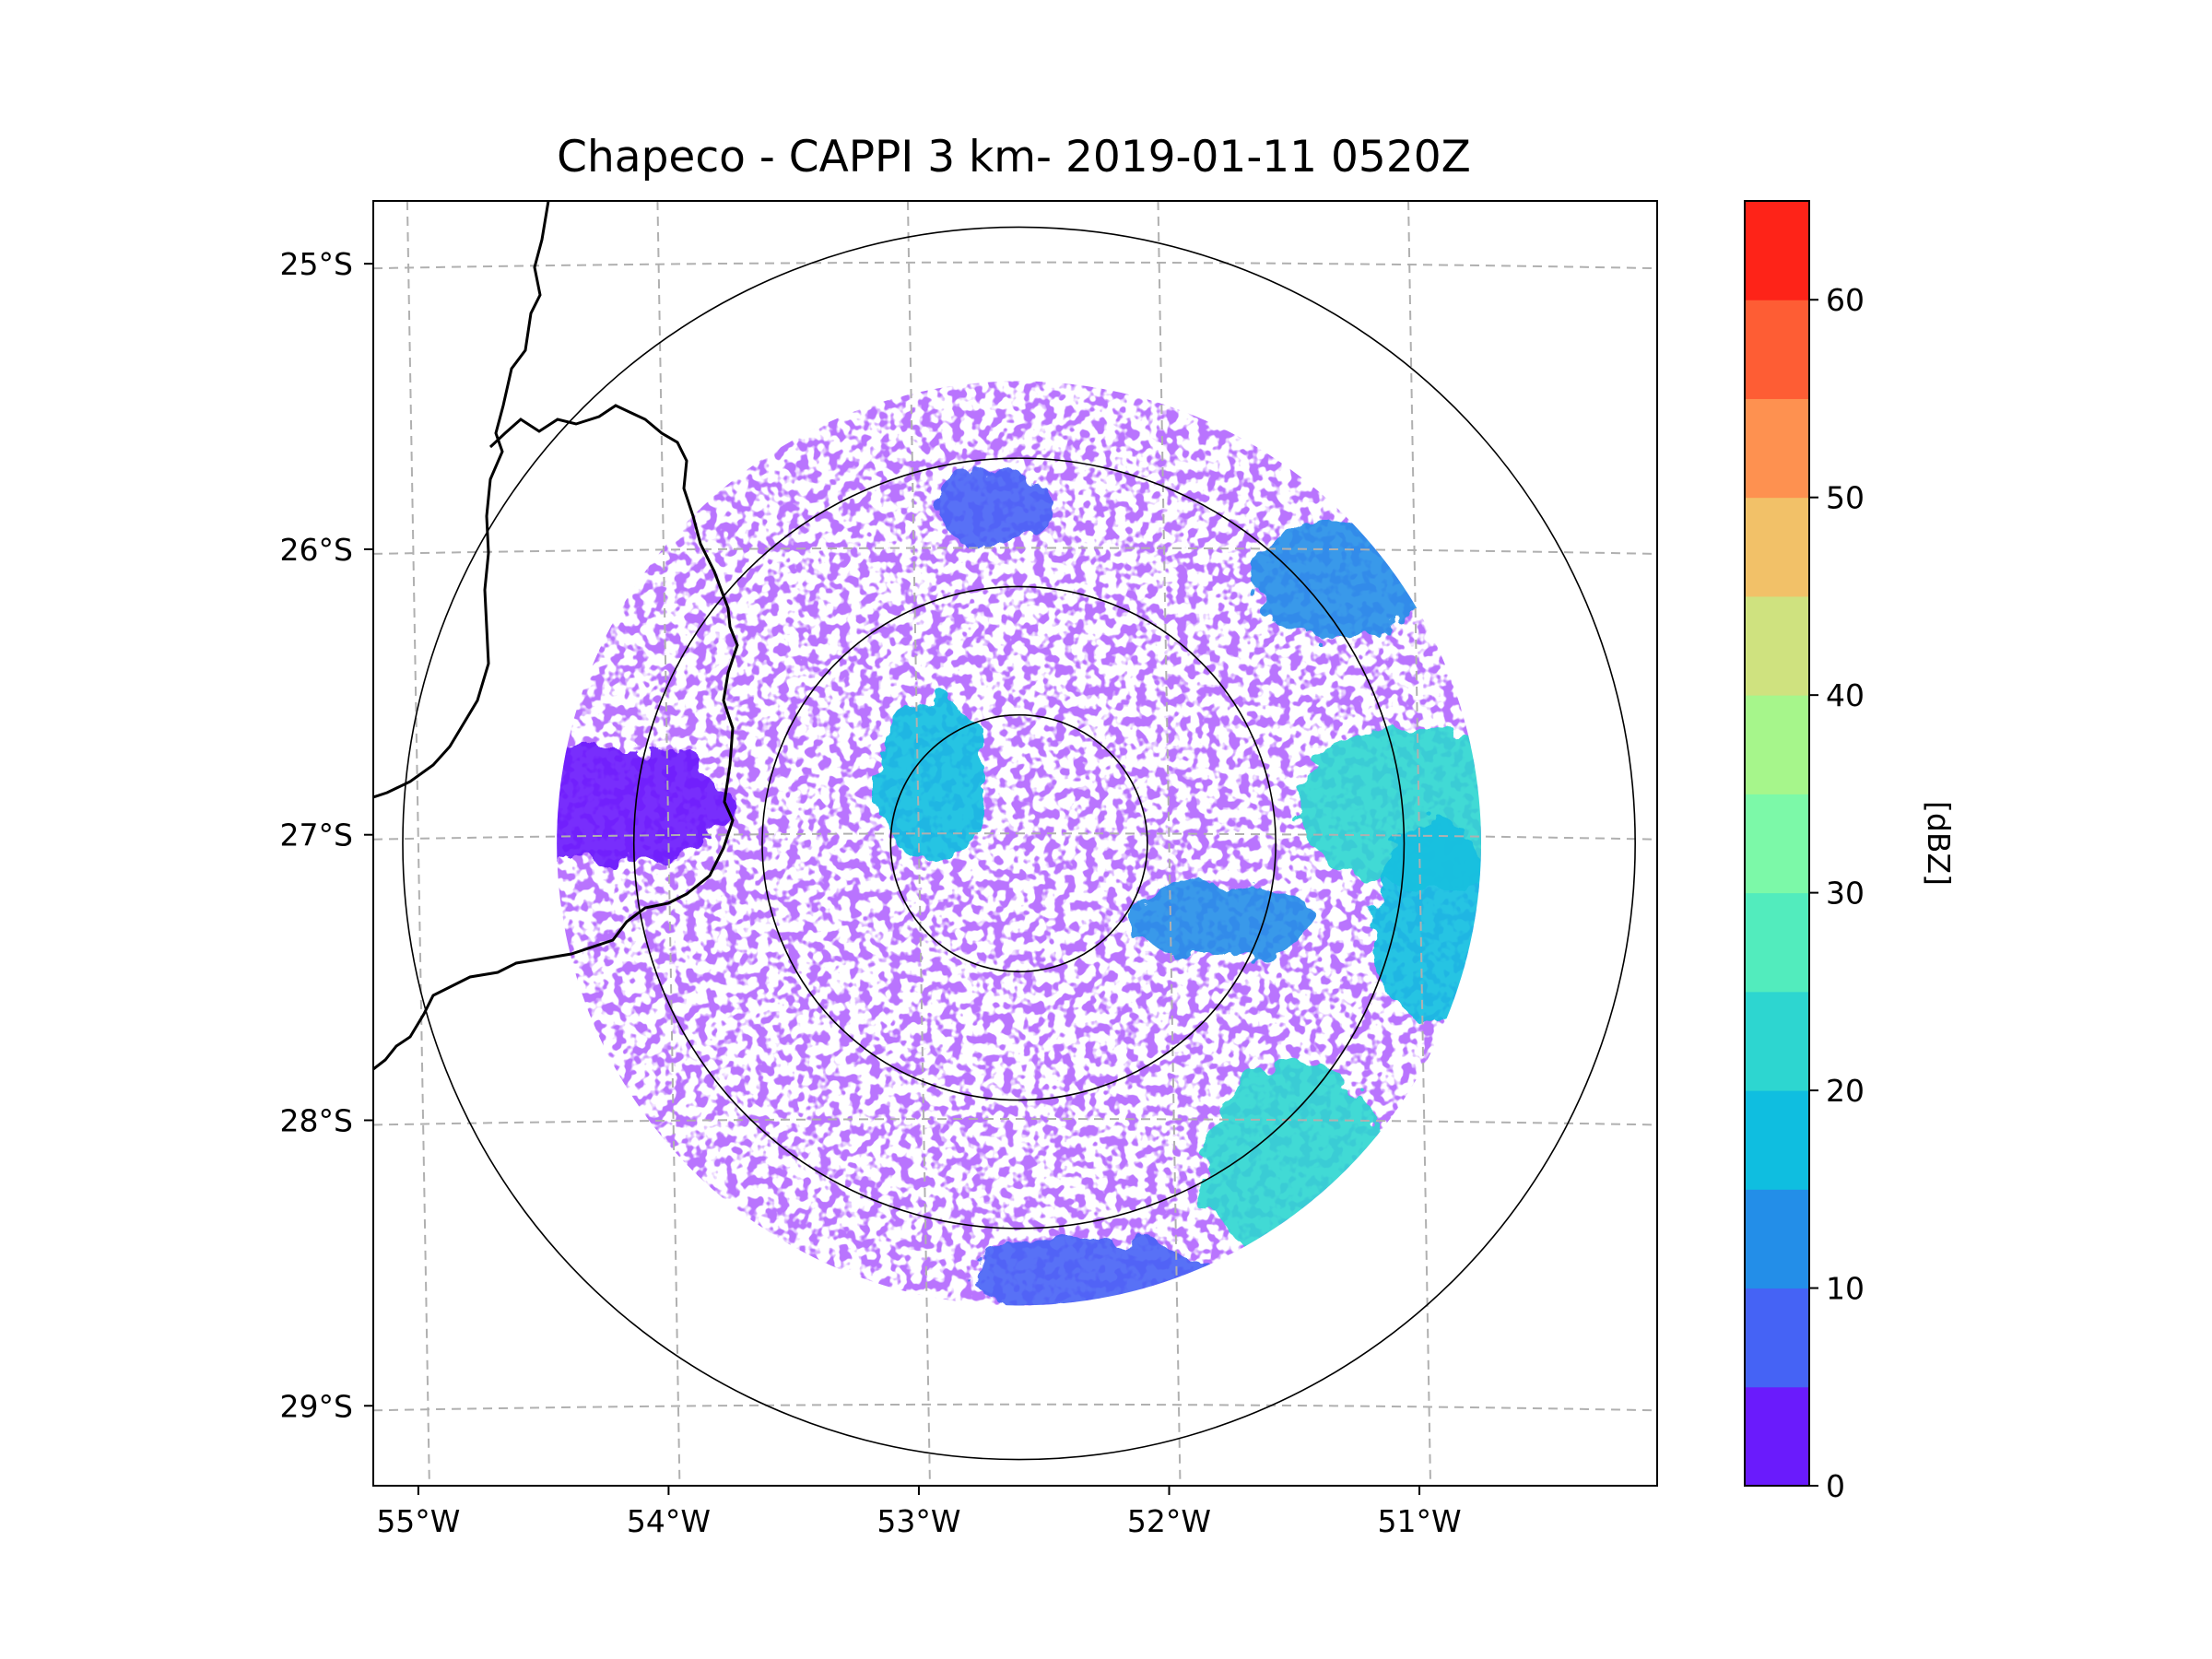 The image size is (2212, 1659). I want to click on longitude-tick-labels: 55°W 54°W 53°W 52°W 51°W, so click(919, 1512).